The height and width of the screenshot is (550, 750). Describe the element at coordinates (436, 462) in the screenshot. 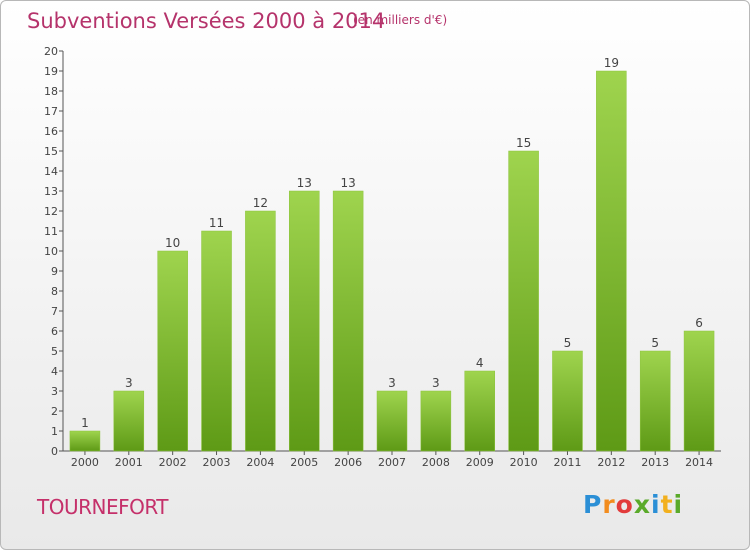

I see `x-tick-label: 2008` at that location.